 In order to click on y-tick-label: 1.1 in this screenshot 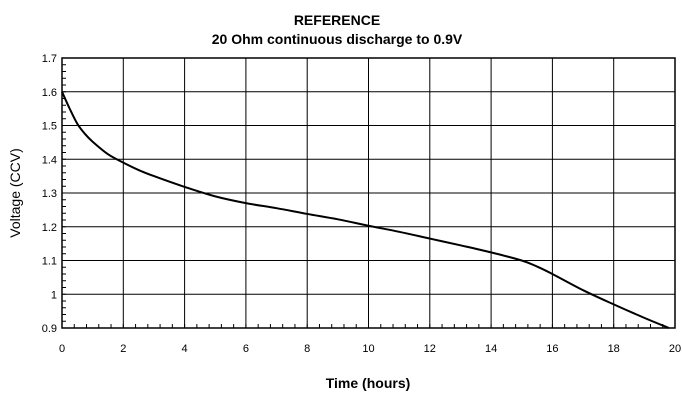, I will do `click(49, 262)`.